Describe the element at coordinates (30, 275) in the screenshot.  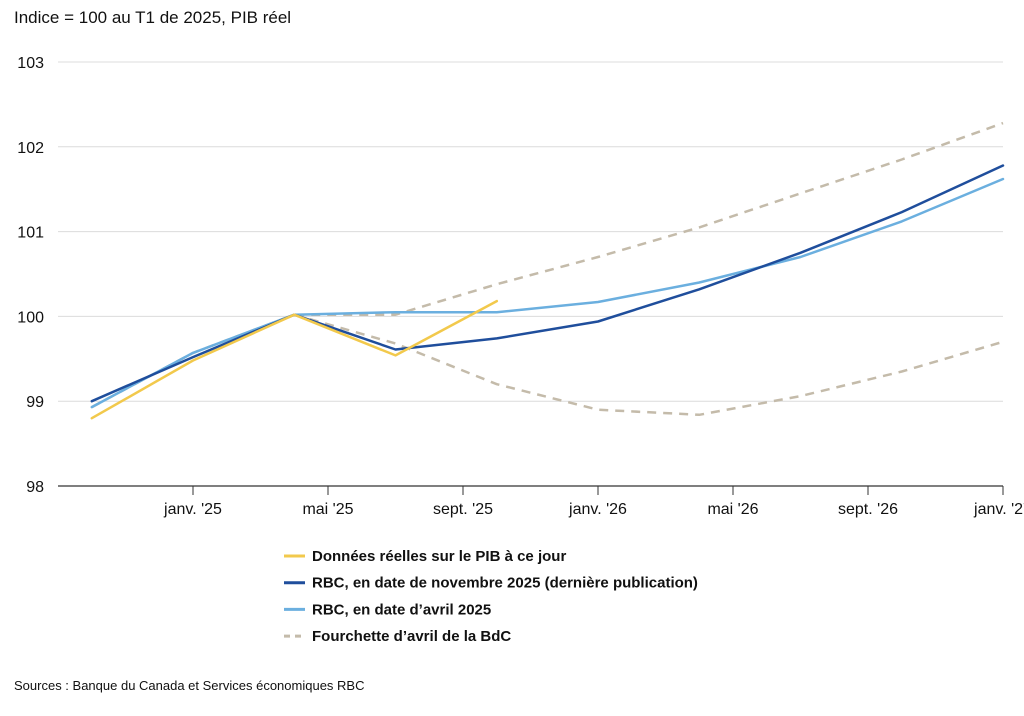
I see `y-axis: 98 99 100 101 102 103` at that location.